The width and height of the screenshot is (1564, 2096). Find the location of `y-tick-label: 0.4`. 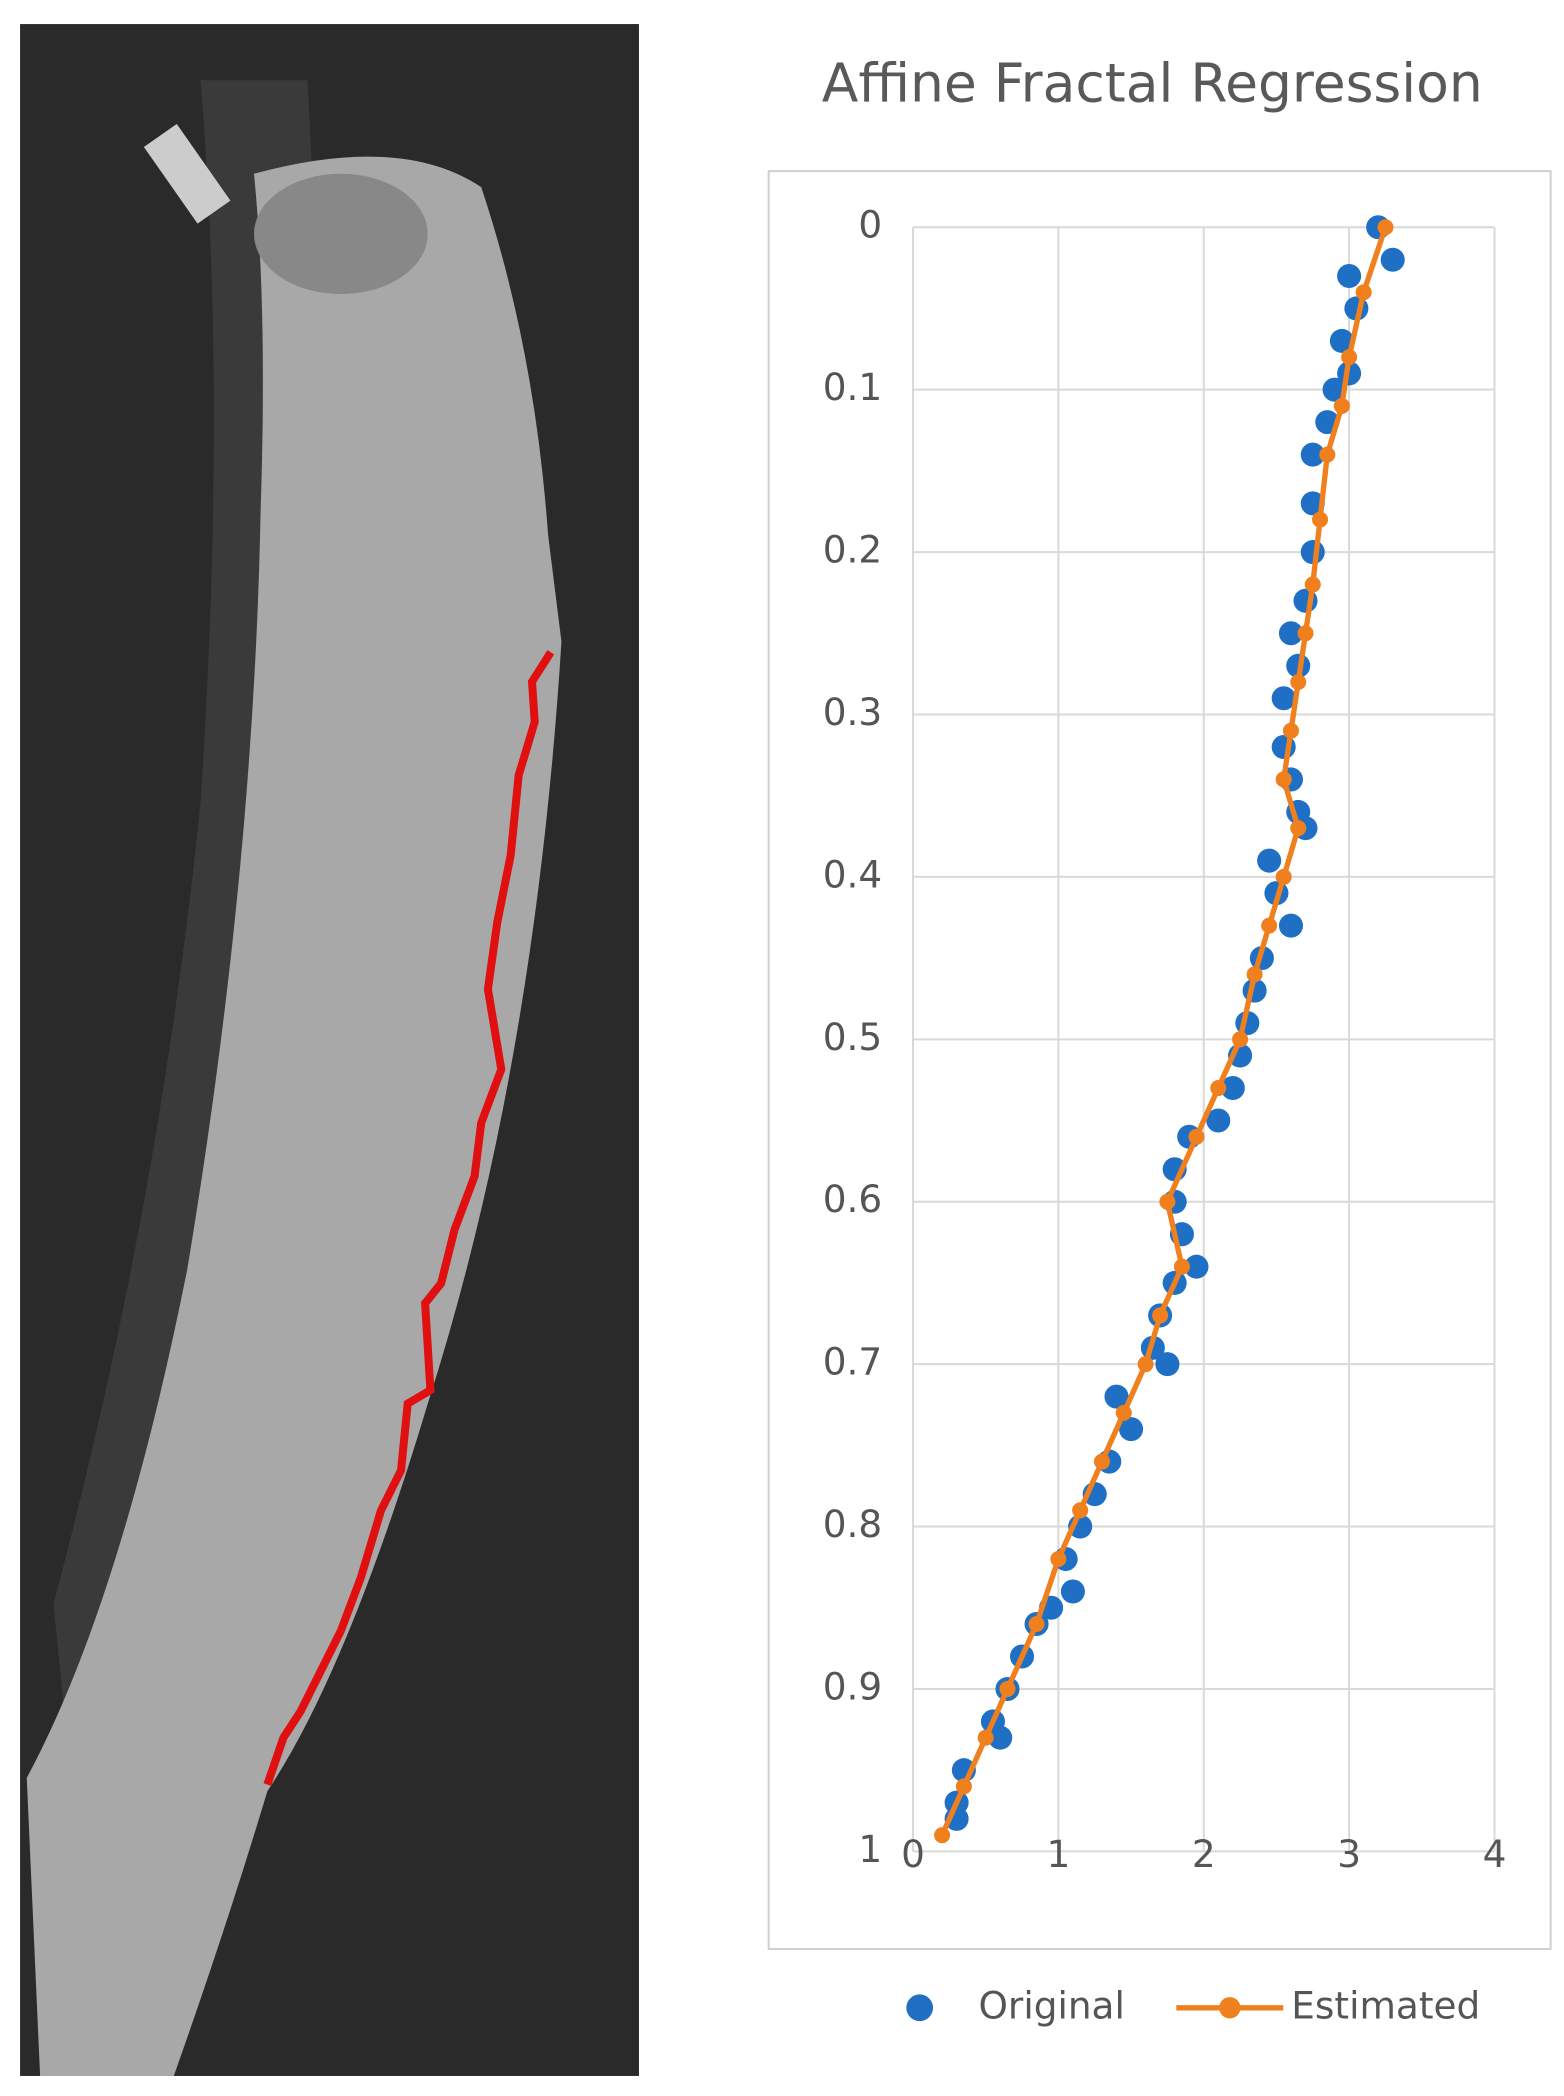

y-tick-label: 0.4 is located at coordinates (853, 874).